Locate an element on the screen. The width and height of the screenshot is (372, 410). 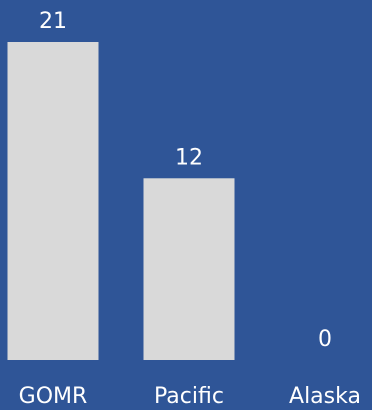
data-label-pacific: 12 is located at coordinates (189, 157).